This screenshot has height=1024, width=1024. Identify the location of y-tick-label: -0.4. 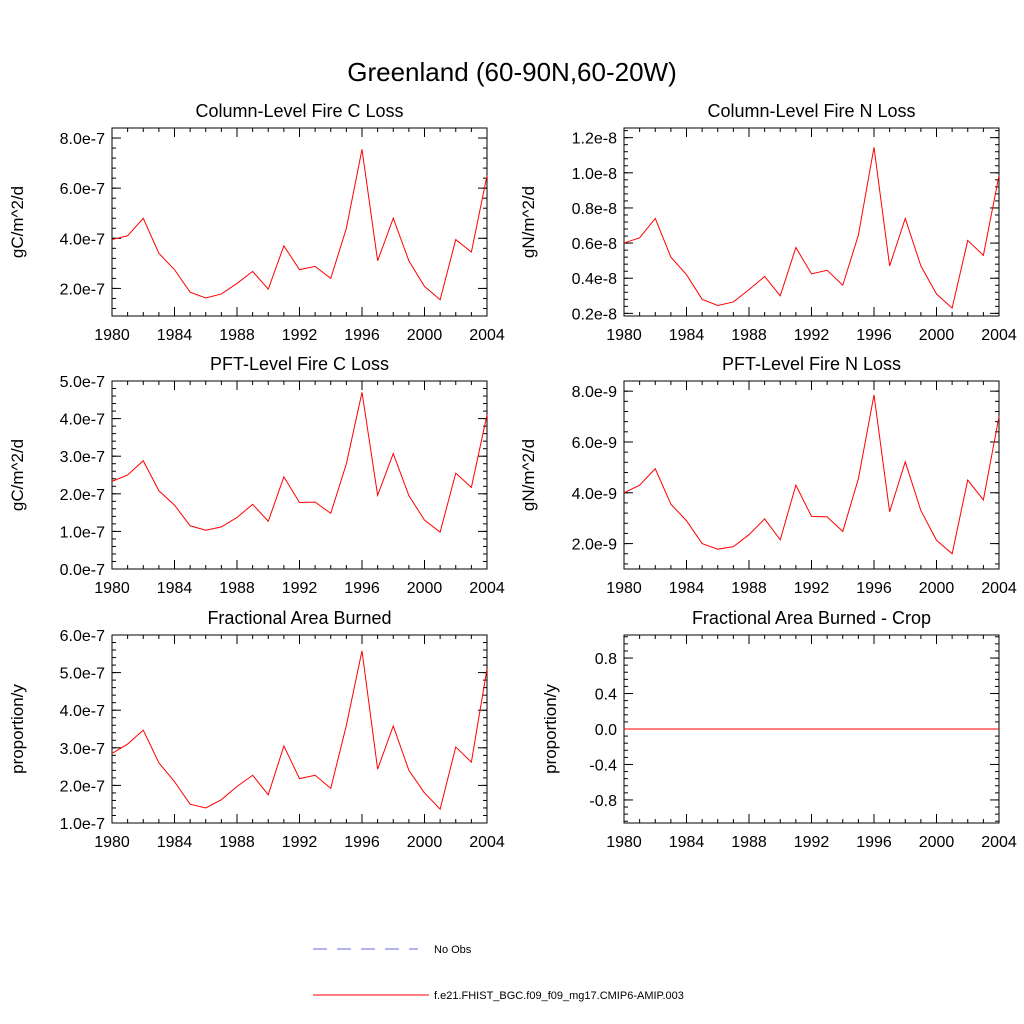
(603, 765).